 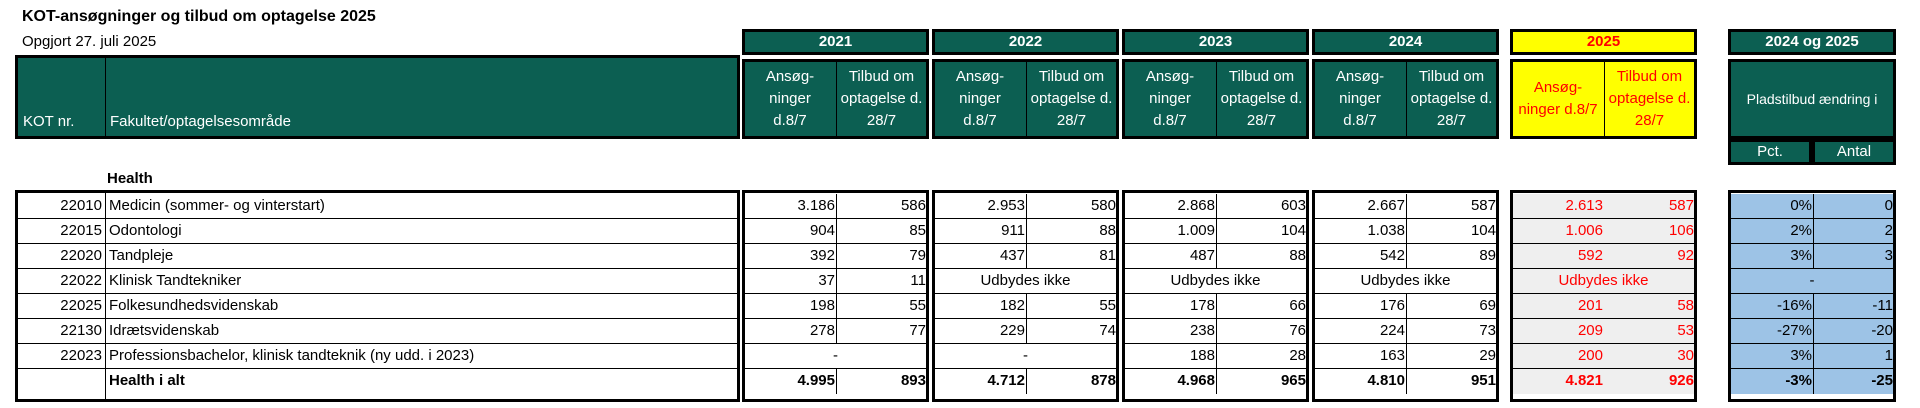 I want to click on kot-nr-cell: 22015, so click(x=81, y=230).